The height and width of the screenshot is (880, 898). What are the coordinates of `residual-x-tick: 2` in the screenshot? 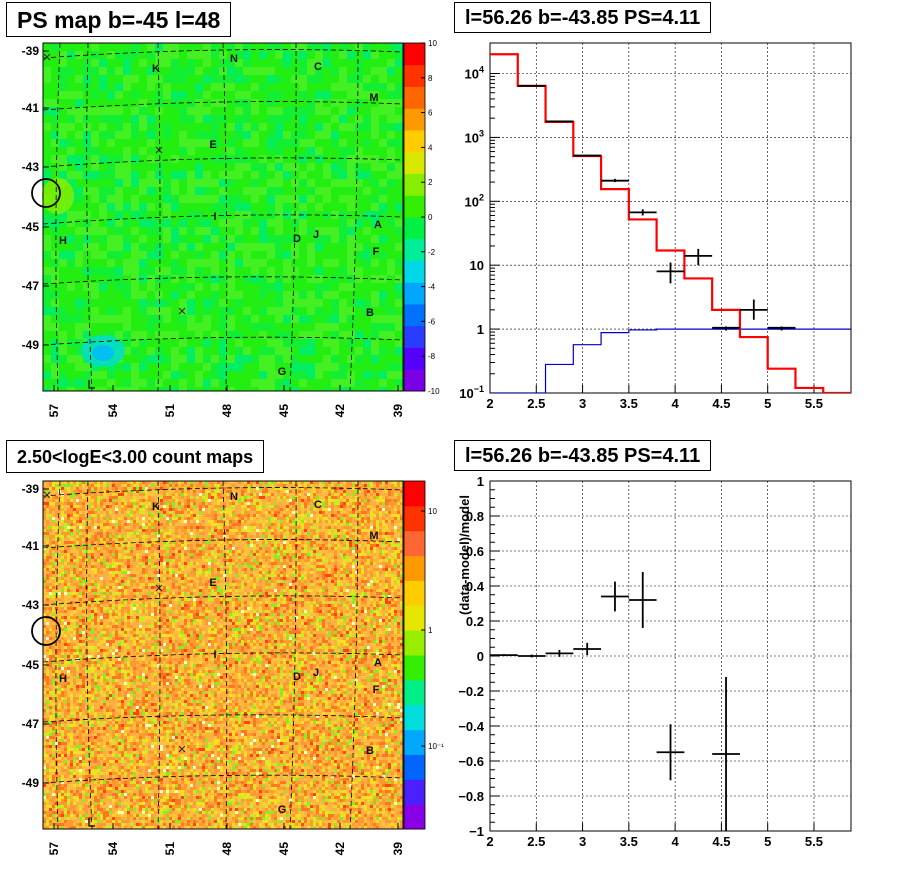 It's located at (489, 841).